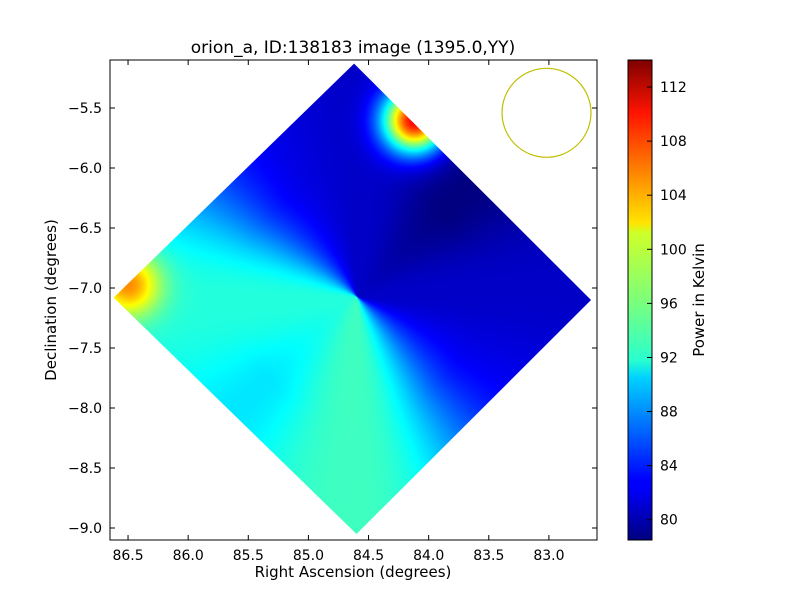 This screenshot has width=800, height=600. Describe the element at coordinates (669, 358) in the screenshot. I see `colorbar-tick-label: 92` at that location.